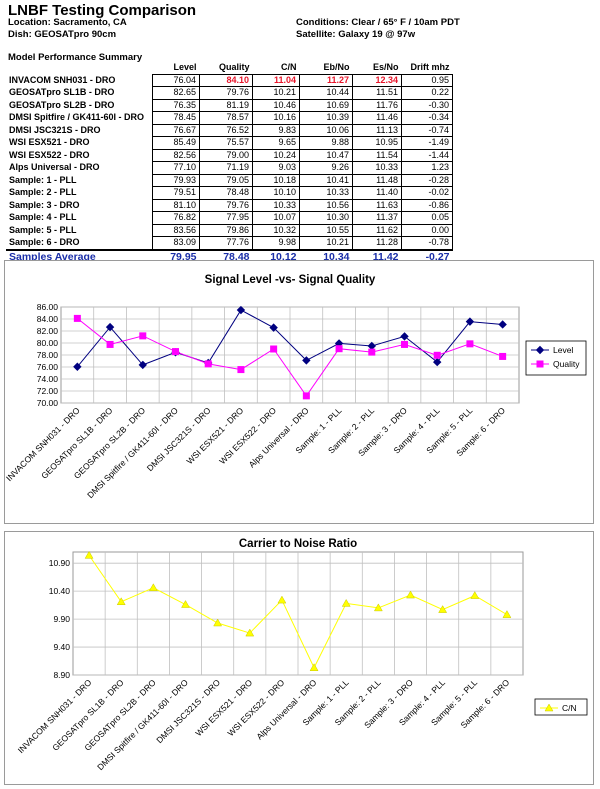 The width and height of the screenshot is (600, 789). I want to click on table-cell: 11.40, so click(377, 193).